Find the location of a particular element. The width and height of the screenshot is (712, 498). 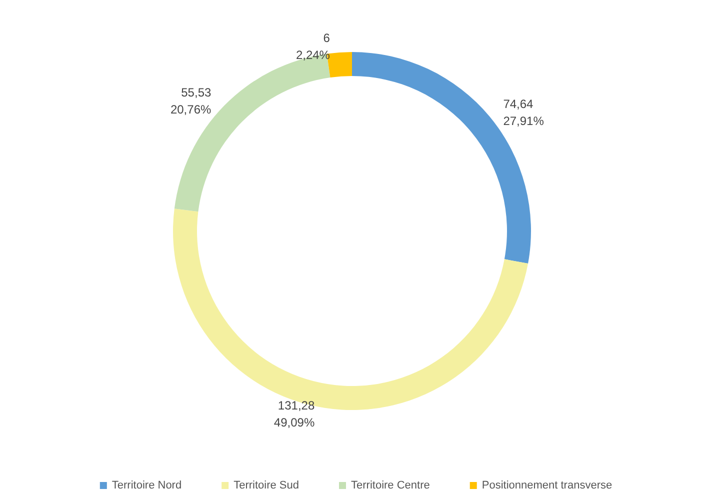

legend-label: Territoire Centre is located at coordinates (390, 486).